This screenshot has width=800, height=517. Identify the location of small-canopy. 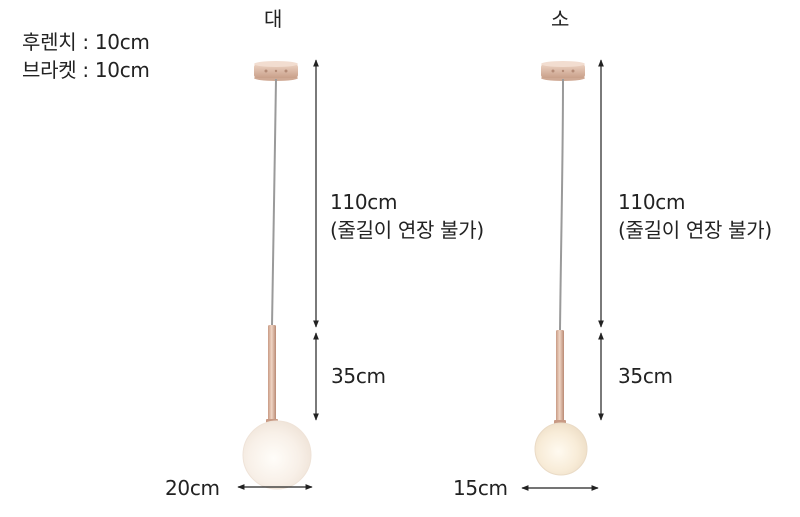
(563, 71).